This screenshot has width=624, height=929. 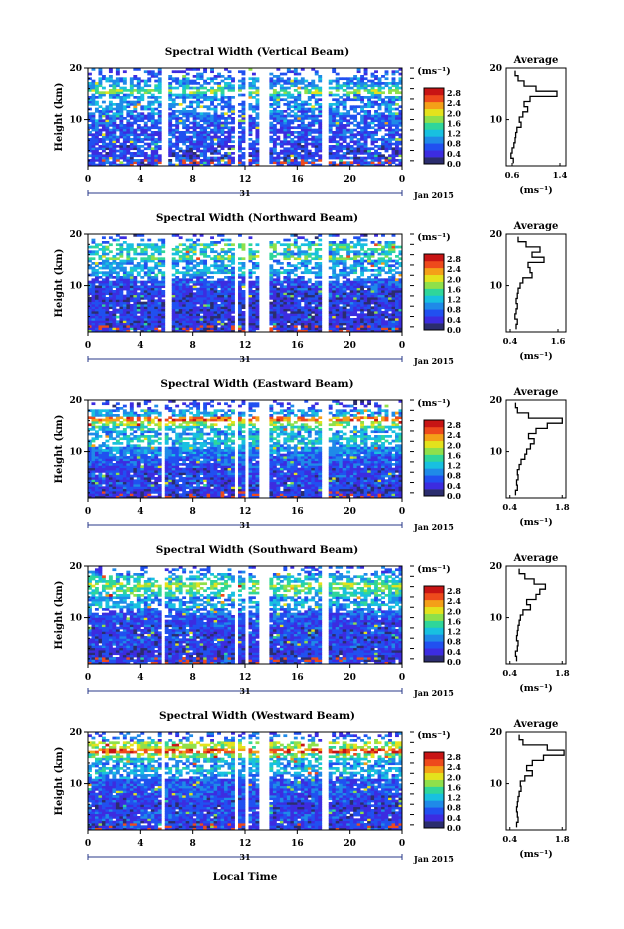 I want to click on panel-title: Spectral Width (Vertical Beam), so click(x=257, y=52).